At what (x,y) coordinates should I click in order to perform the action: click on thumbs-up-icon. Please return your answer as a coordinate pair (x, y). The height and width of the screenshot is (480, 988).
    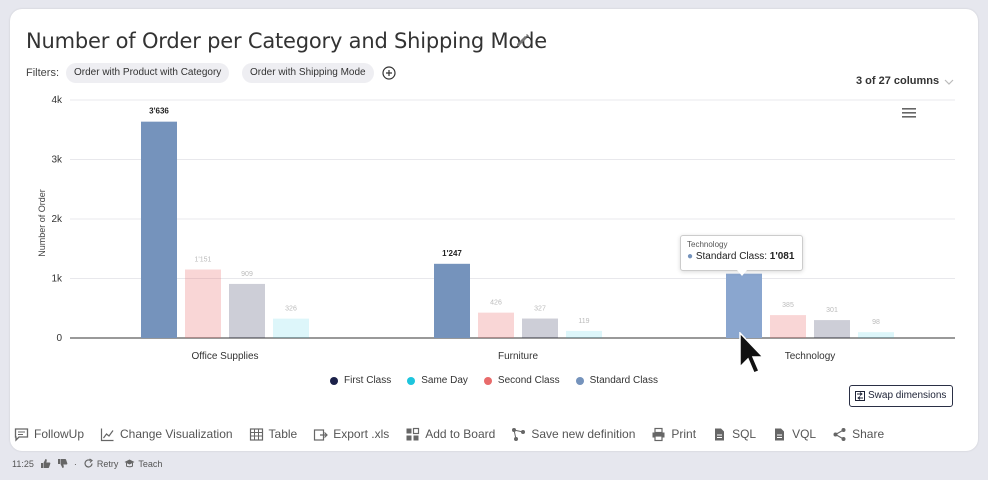
    Looking at the image, I should click on (45, 463).